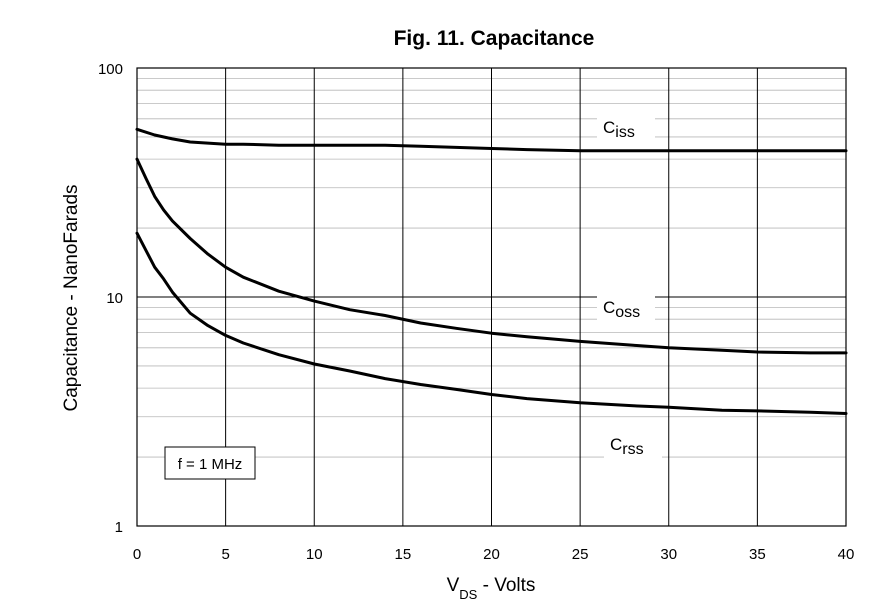 This screenshot has width=876, height=602. Describe the element at coordinates (580, 554) in the screenshot. I see `x-tick-label: 25` at that location.